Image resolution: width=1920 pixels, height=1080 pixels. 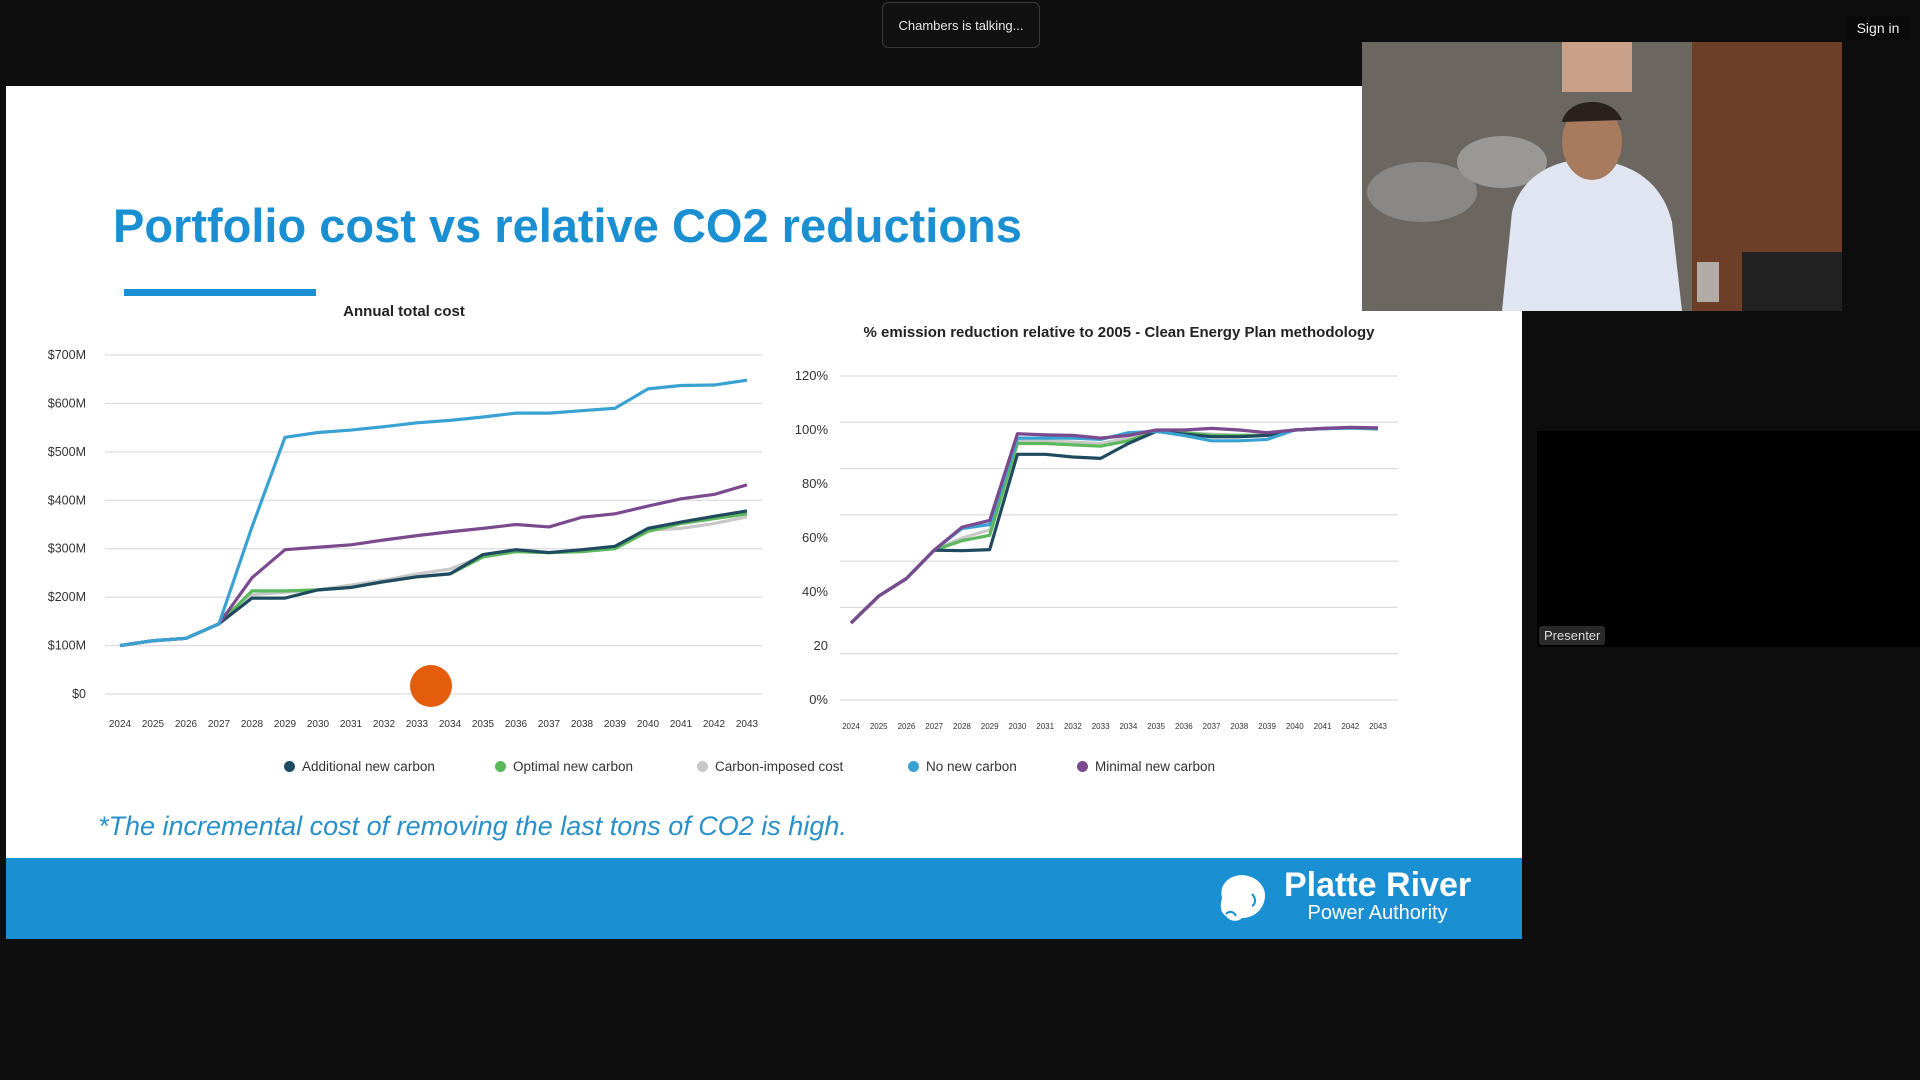 I want to click on y-tick-label: $600M, so click(x=67, y=403).